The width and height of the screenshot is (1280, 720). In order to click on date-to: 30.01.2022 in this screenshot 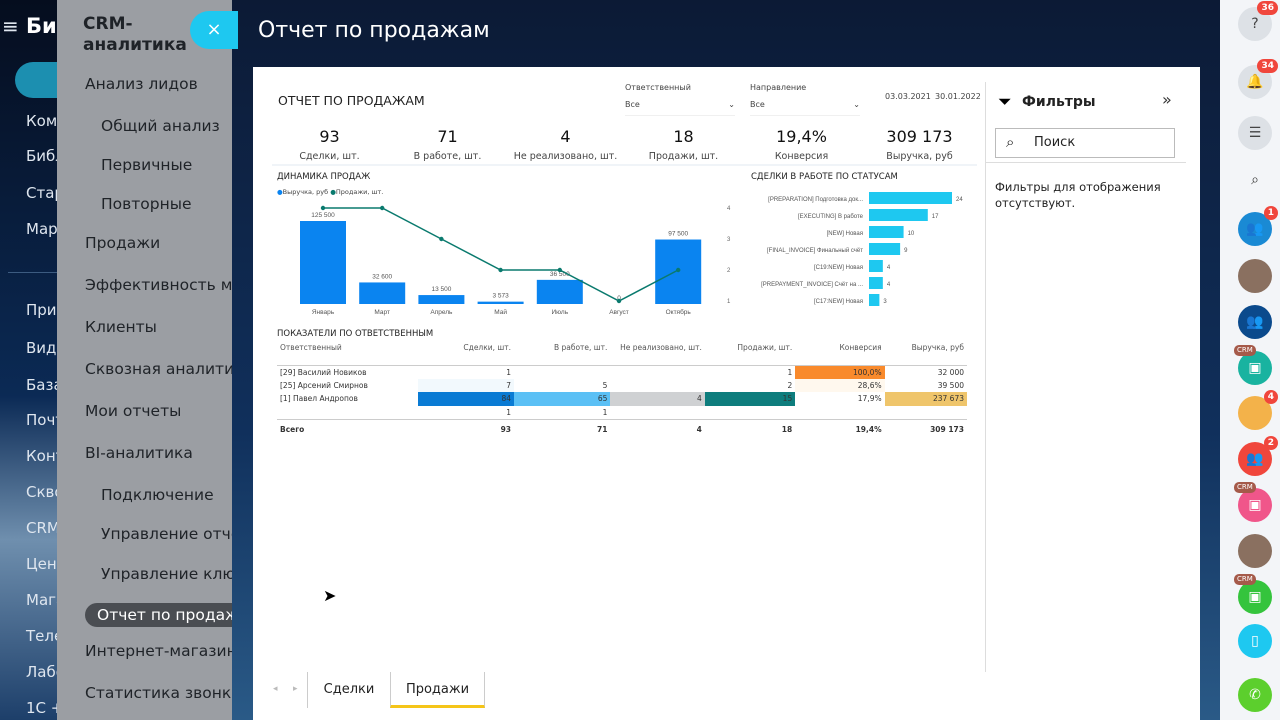, I will do `click(958, 96)`.